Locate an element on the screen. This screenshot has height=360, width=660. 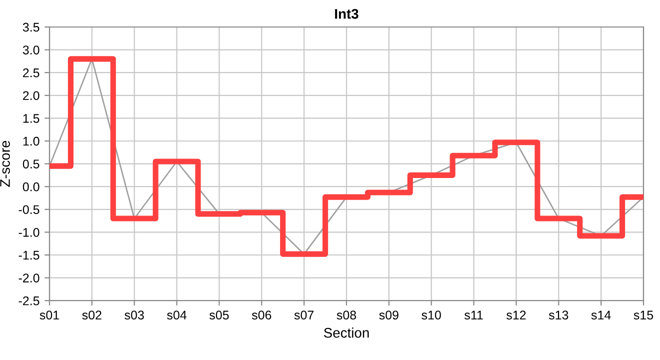
y-tick-label: -0.5 is located at coordinates (29, 209).